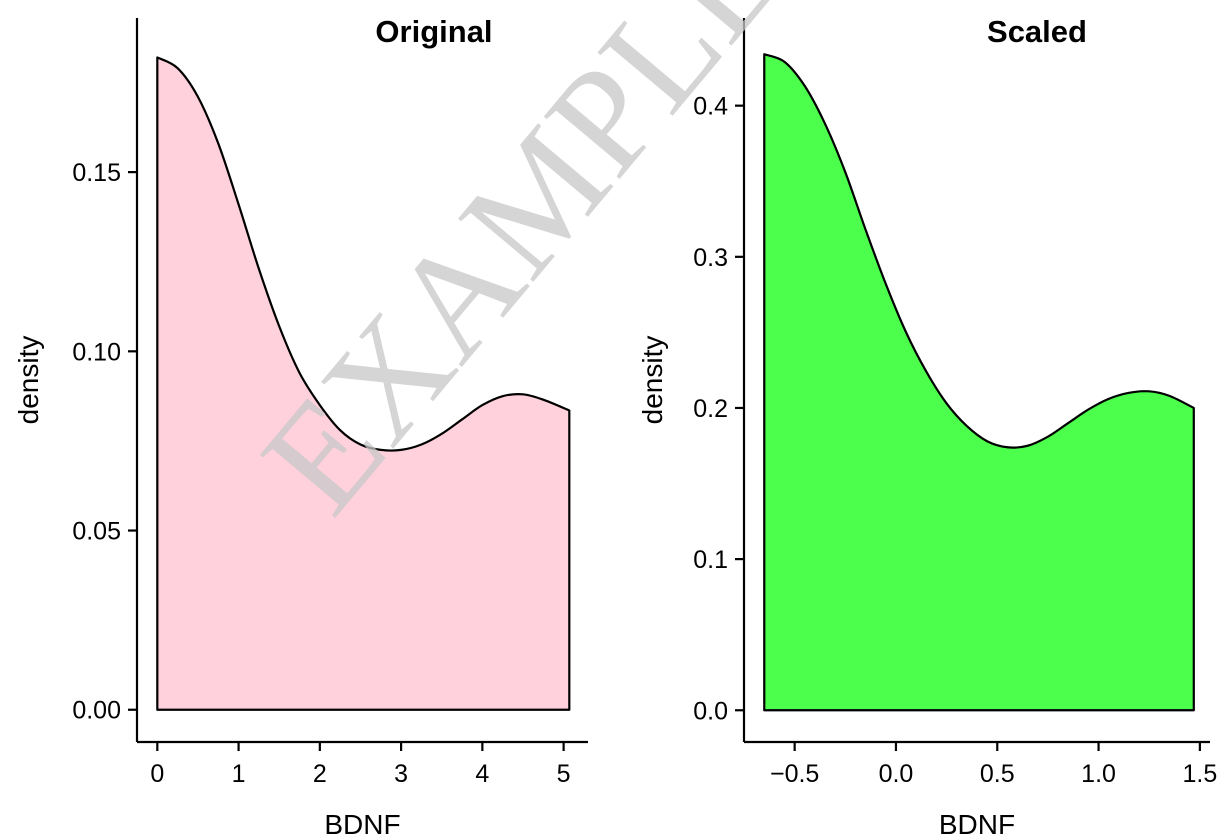  I want to click on y-tick-label: 0.3, so click(710, 258).